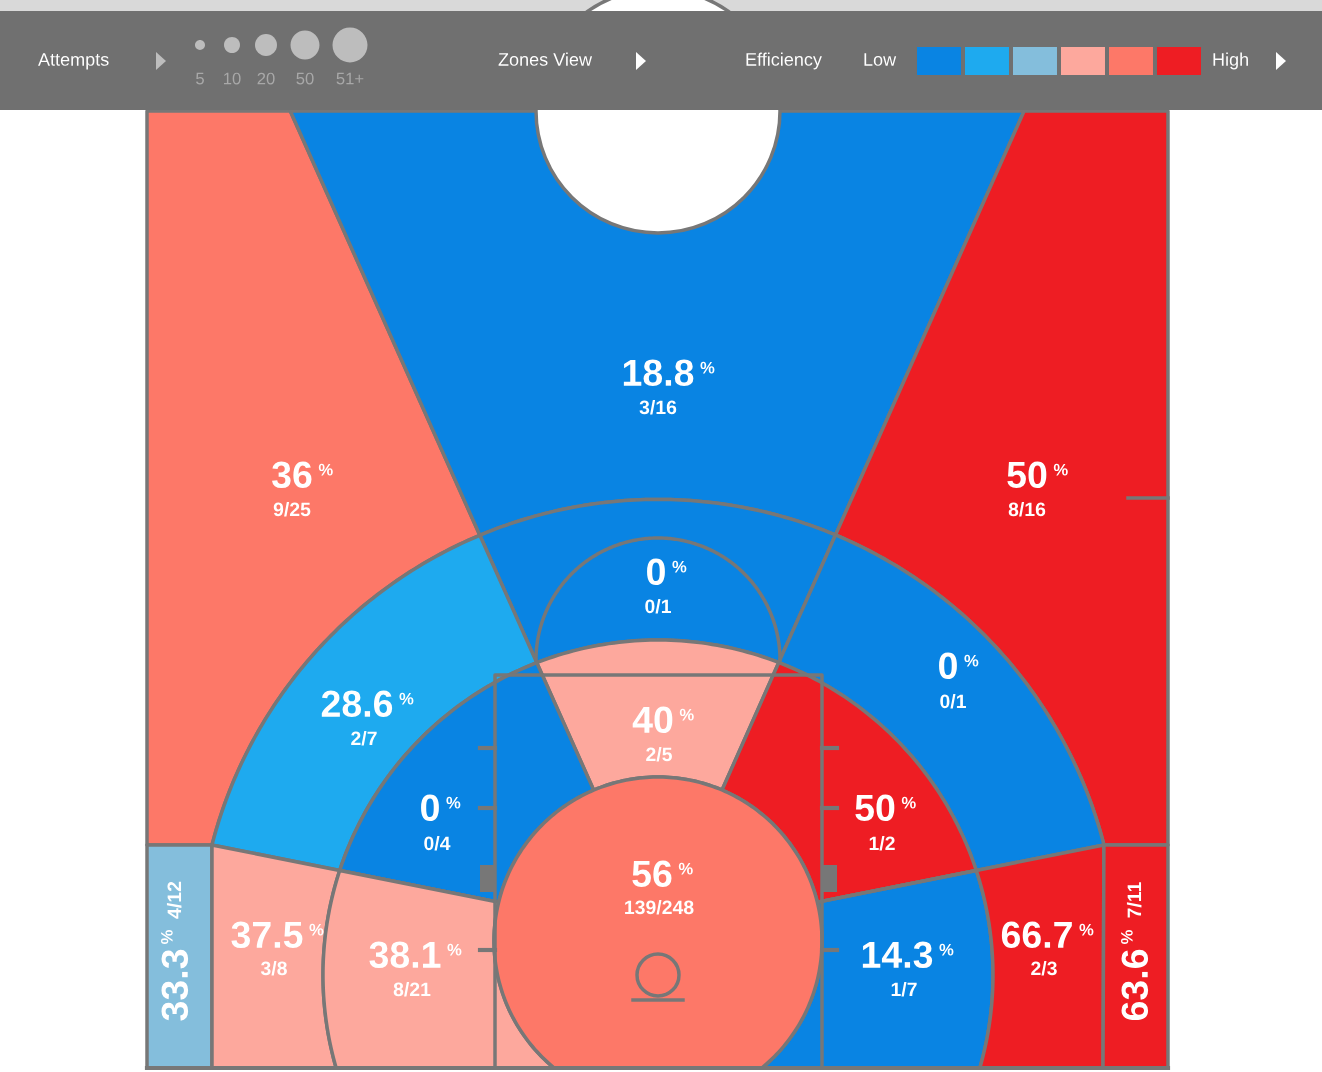  Describe the element at coordinates (292, 509) in the screenshot. I see `category-label: 9/25` at that location.